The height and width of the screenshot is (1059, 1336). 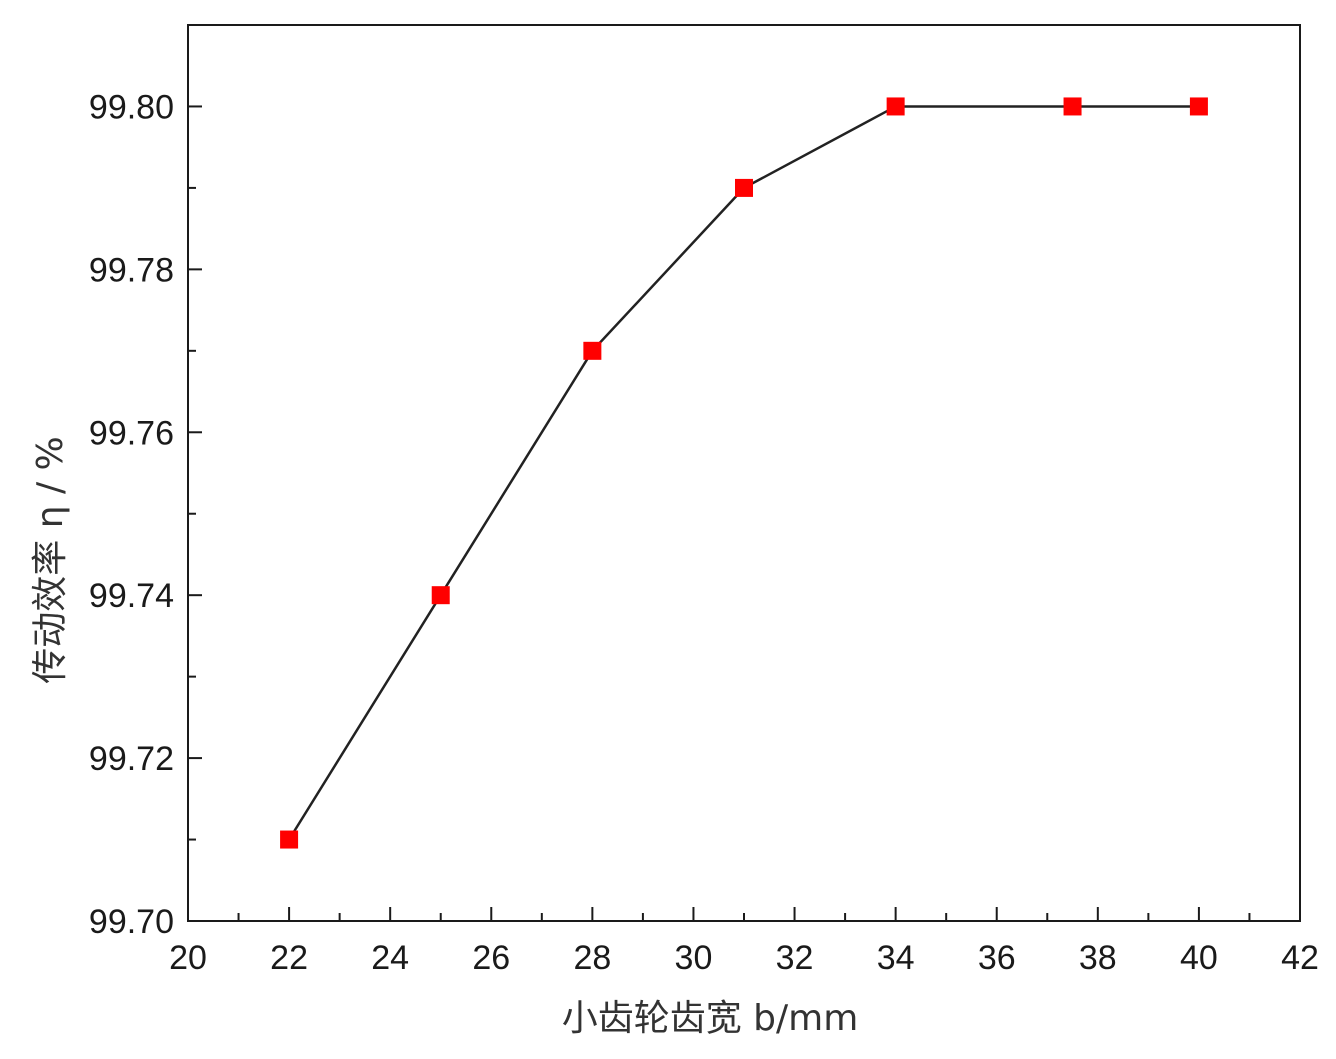 I want to click on y-tick-label: 99.70, so click(x=131, y=922).